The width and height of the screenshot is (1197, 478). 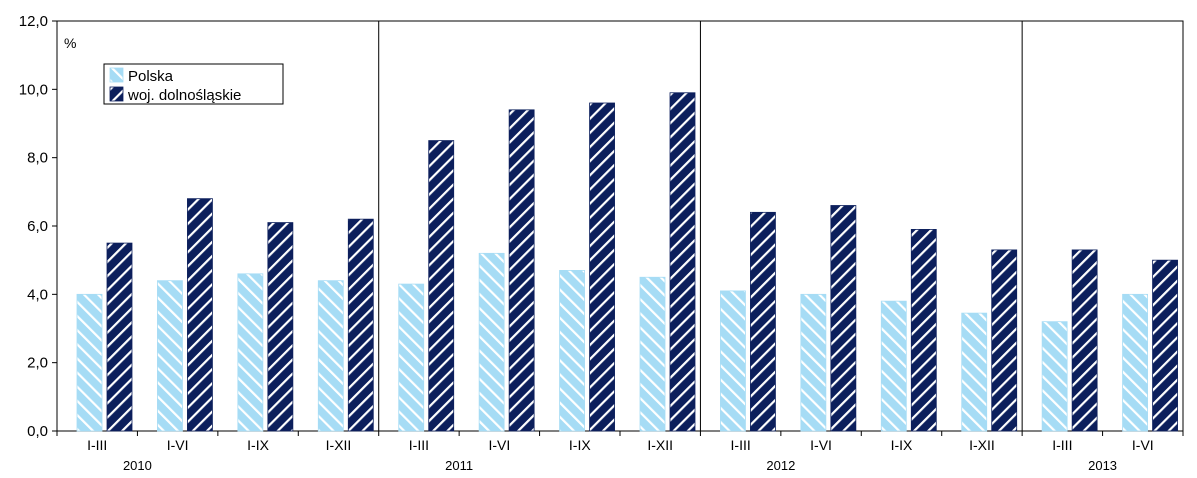 I want to click on y-tick-label: 2,0, so click(x=37, y=363).